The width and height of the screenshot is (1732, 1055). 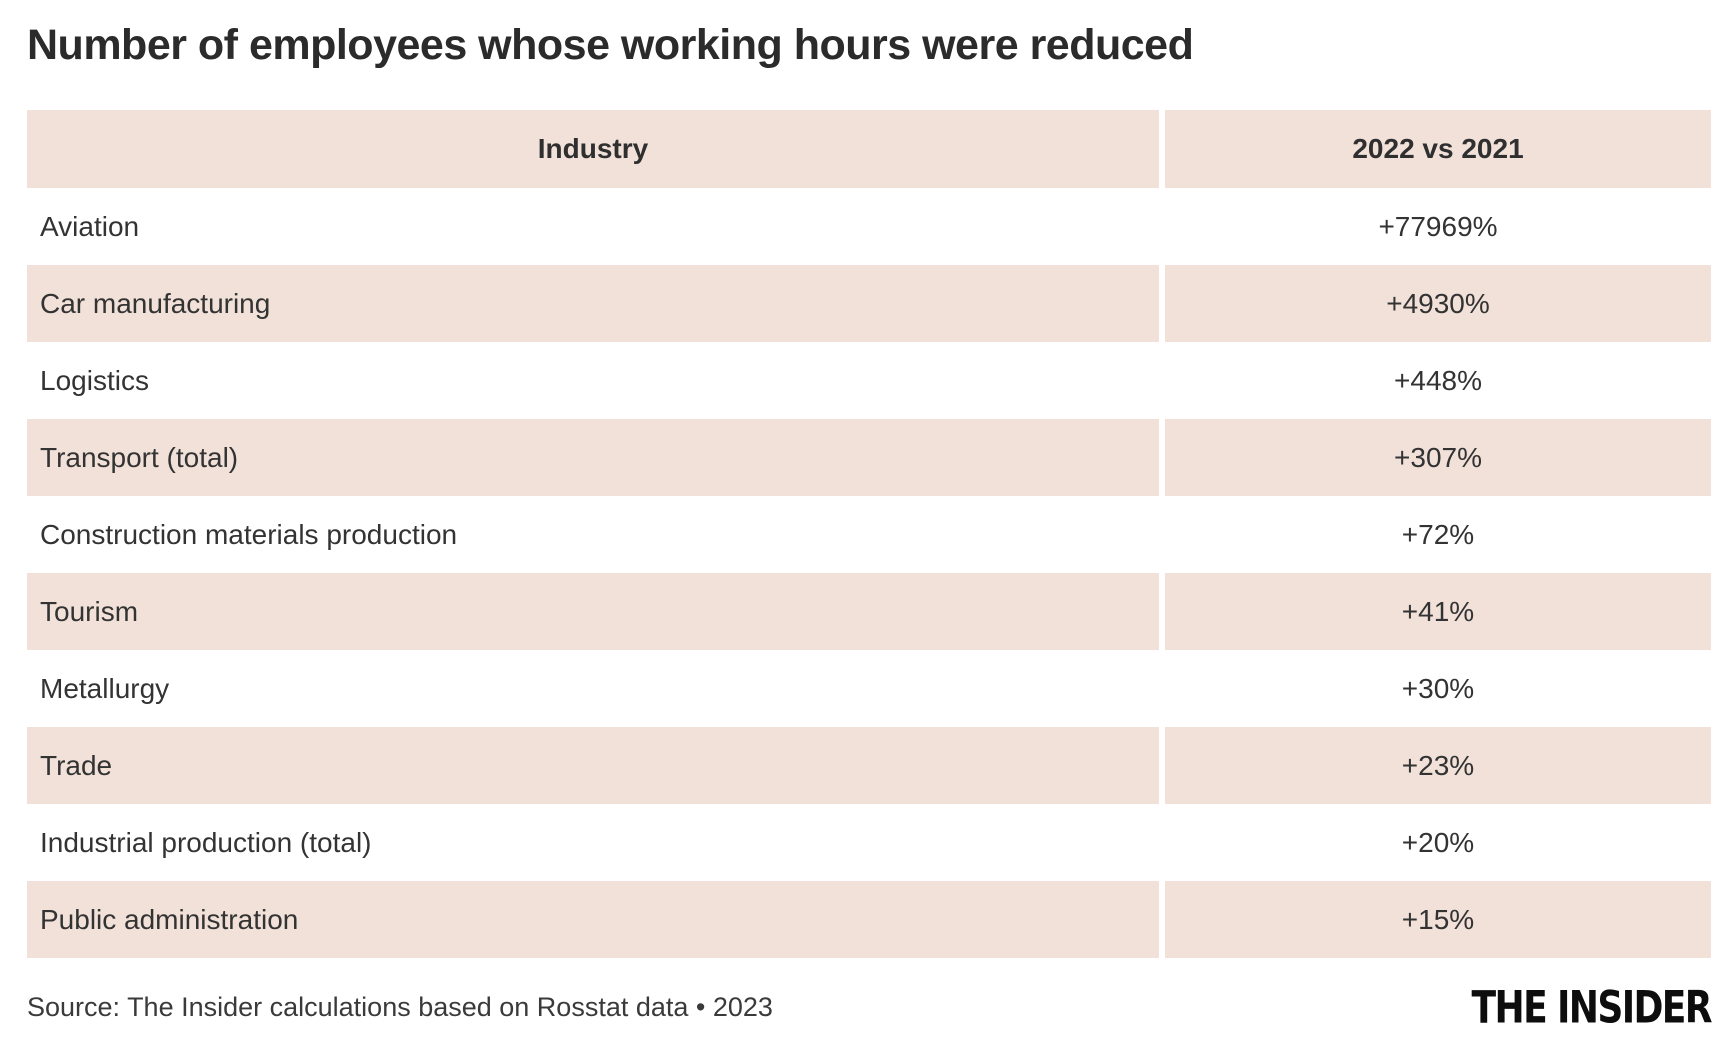 What do you see at coordinates (596, 149) in the screenshot?
I see `header-industry: Industry` at bounding box center [596, 149].